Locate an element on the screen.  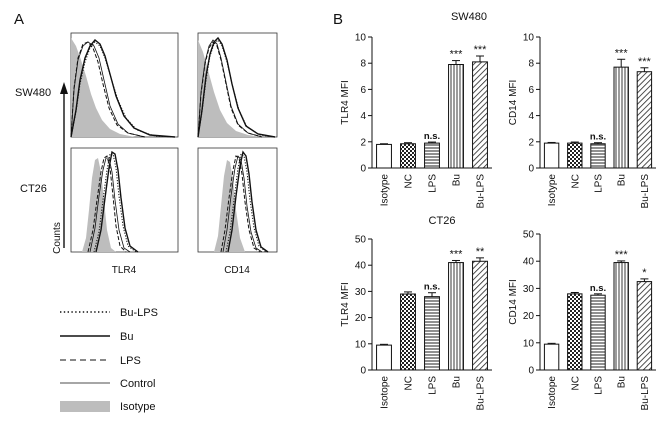
flow-x-label-tlr4: TLR4 is located at coordinates (124, 270).